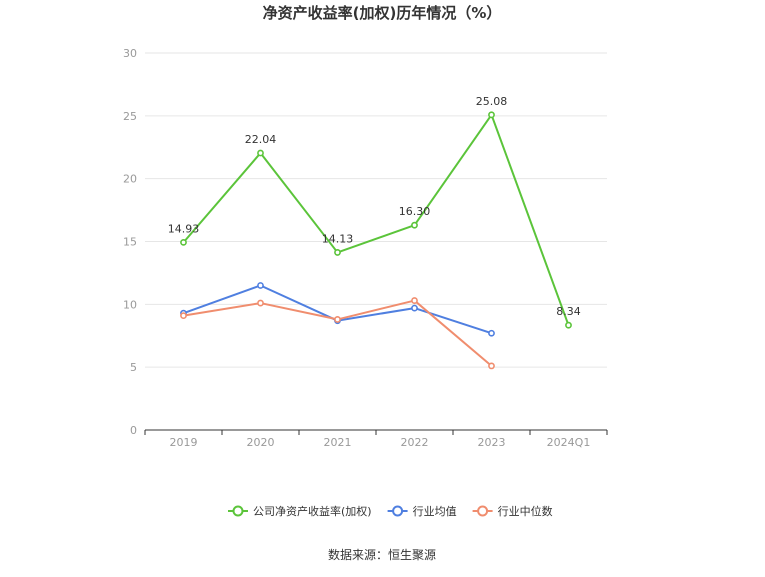 The height and width of the screenshot is (577, 765). I want to click on x-tick-label-2023: 2023, so click(492, 442).